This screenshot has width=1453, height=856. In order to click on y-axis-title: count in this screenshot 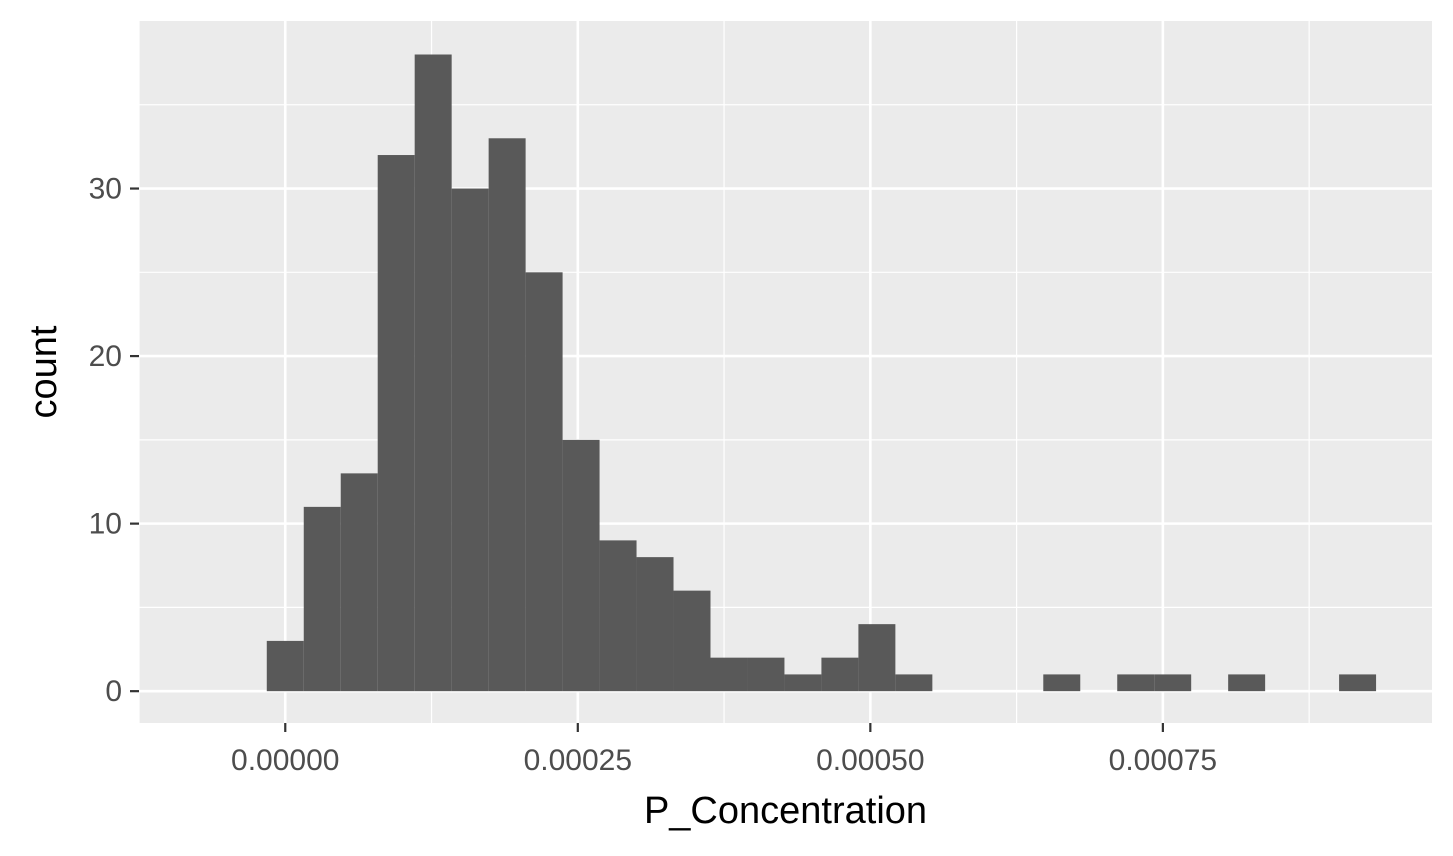, I will do `click(44, 371)`.